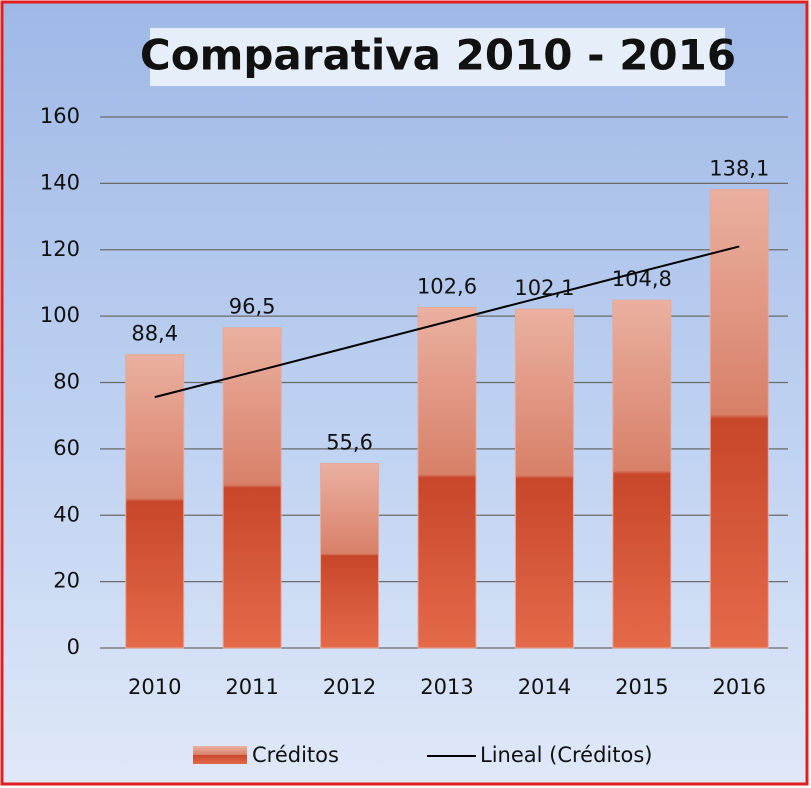  I want to click on y-tick-label: 100, so click(60, 315).